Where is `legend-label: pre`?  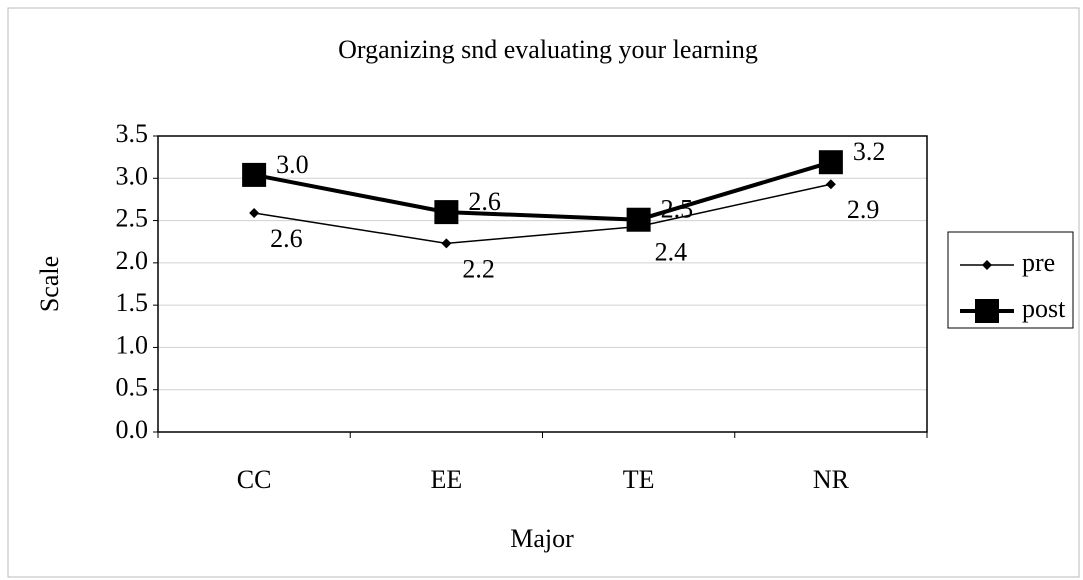
legend-label: pre is located at coordinates (1038, 262).